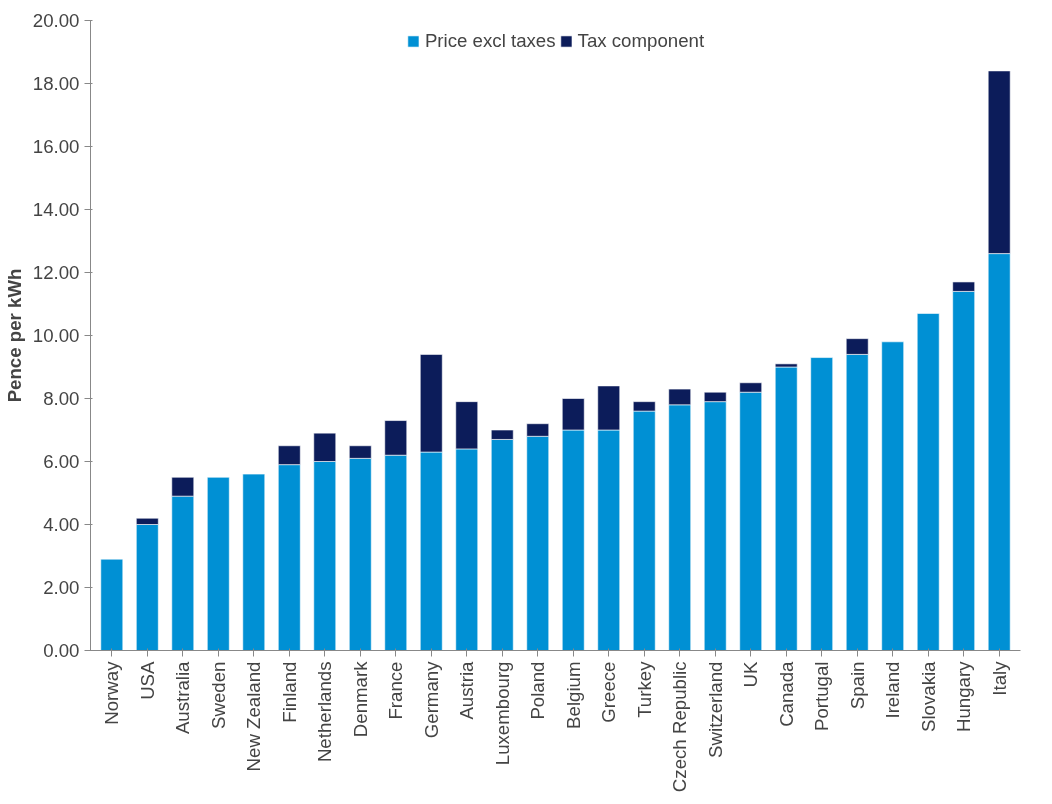 The image size is (1052, 804). I want to click on x-tick-label: Luxembourg, so click(502, 713).